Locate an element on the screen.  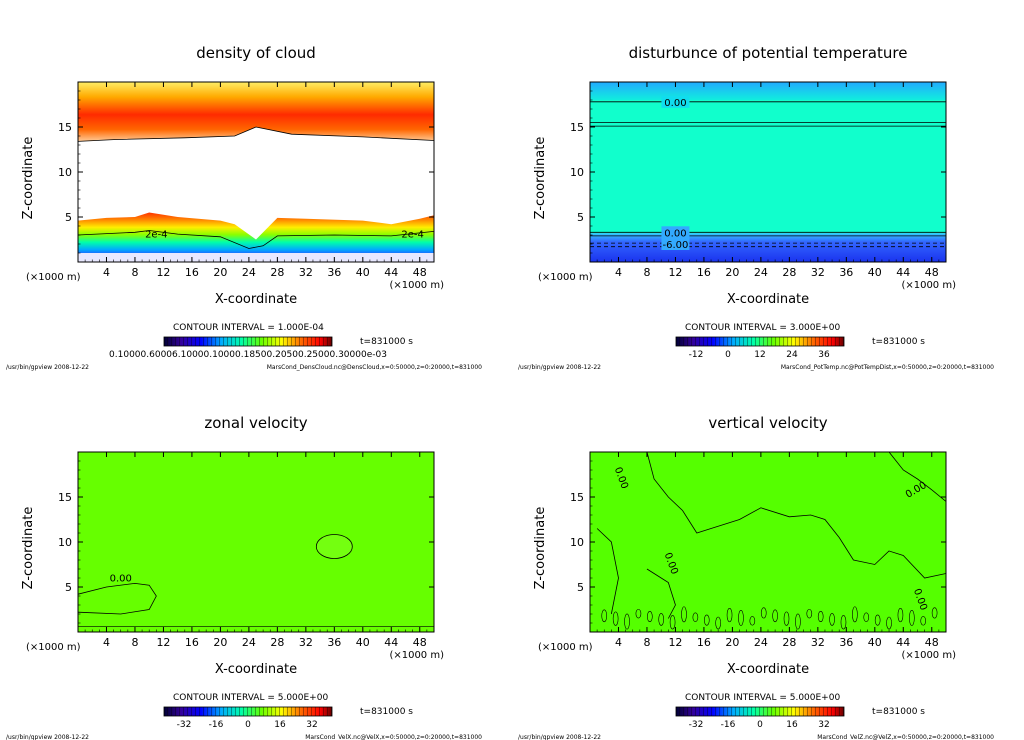
chart-title: vertical velocity is located at coordinates (767, 423).